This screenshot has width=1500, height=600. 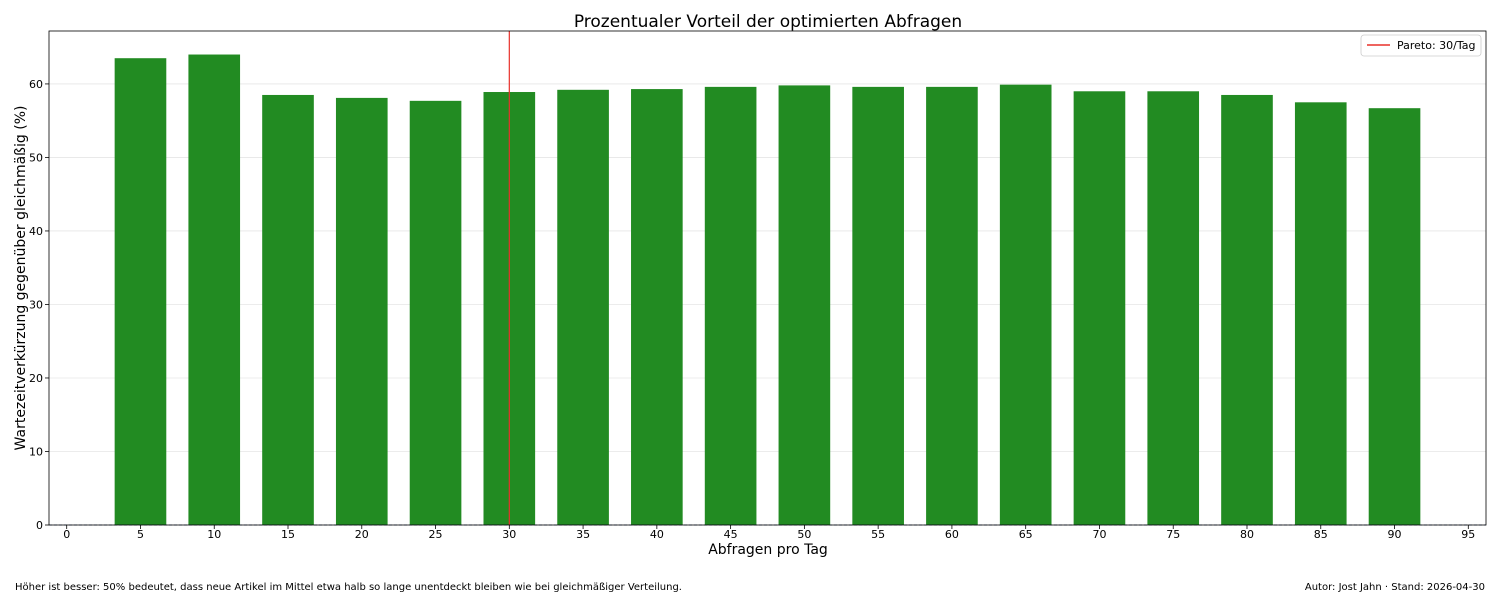 What do you see at coordinates (509, 534) in the screenshot?
I see `x-tick-label: 30` at bounding box center [509, 534].